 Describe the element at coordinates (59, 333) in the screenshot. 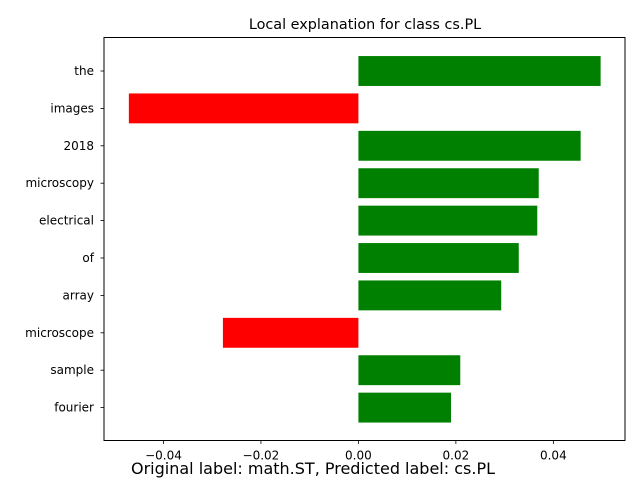

I see `y-tick-label: microscope` at that location.